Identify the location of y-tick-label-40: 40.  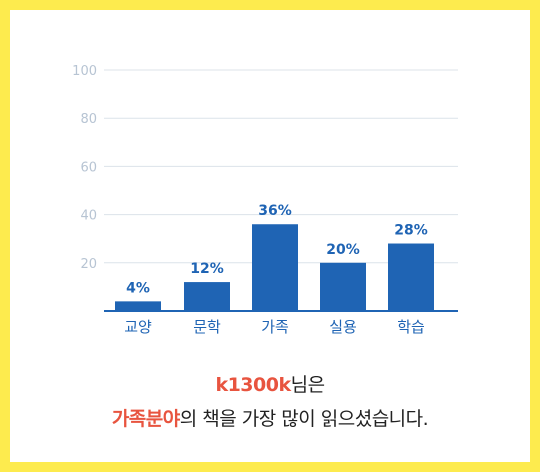
(88, 216).